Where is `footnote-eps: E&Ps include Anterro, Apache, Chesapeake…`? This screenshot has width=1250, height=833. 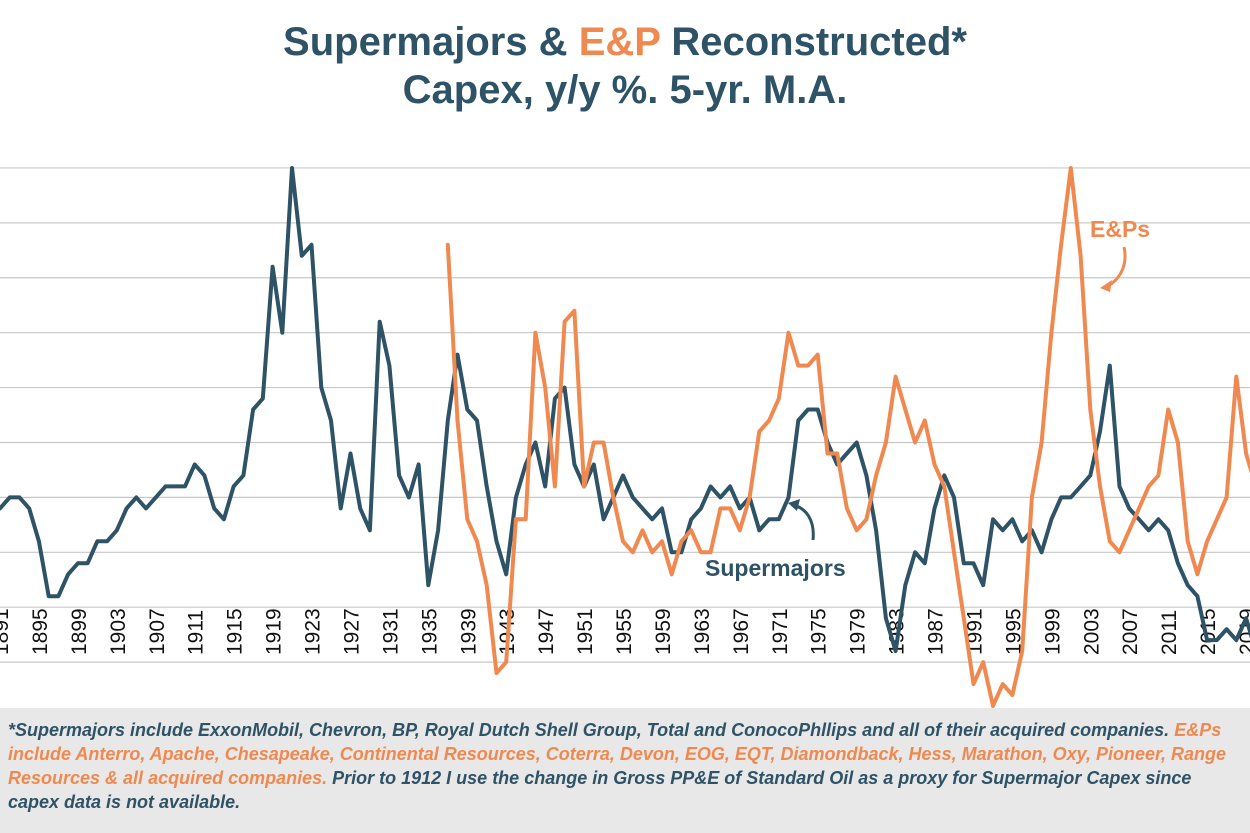
footnote-eps: E&Ps include Anterro, Apache, Chesapeake… is located at coordinates (617, 754).